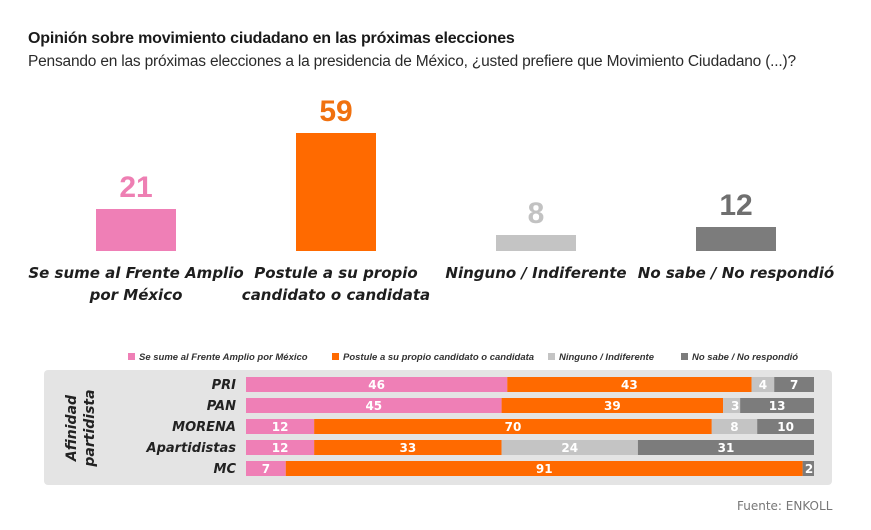  I want to click on segment-value-label: 46, so click(376, 385).